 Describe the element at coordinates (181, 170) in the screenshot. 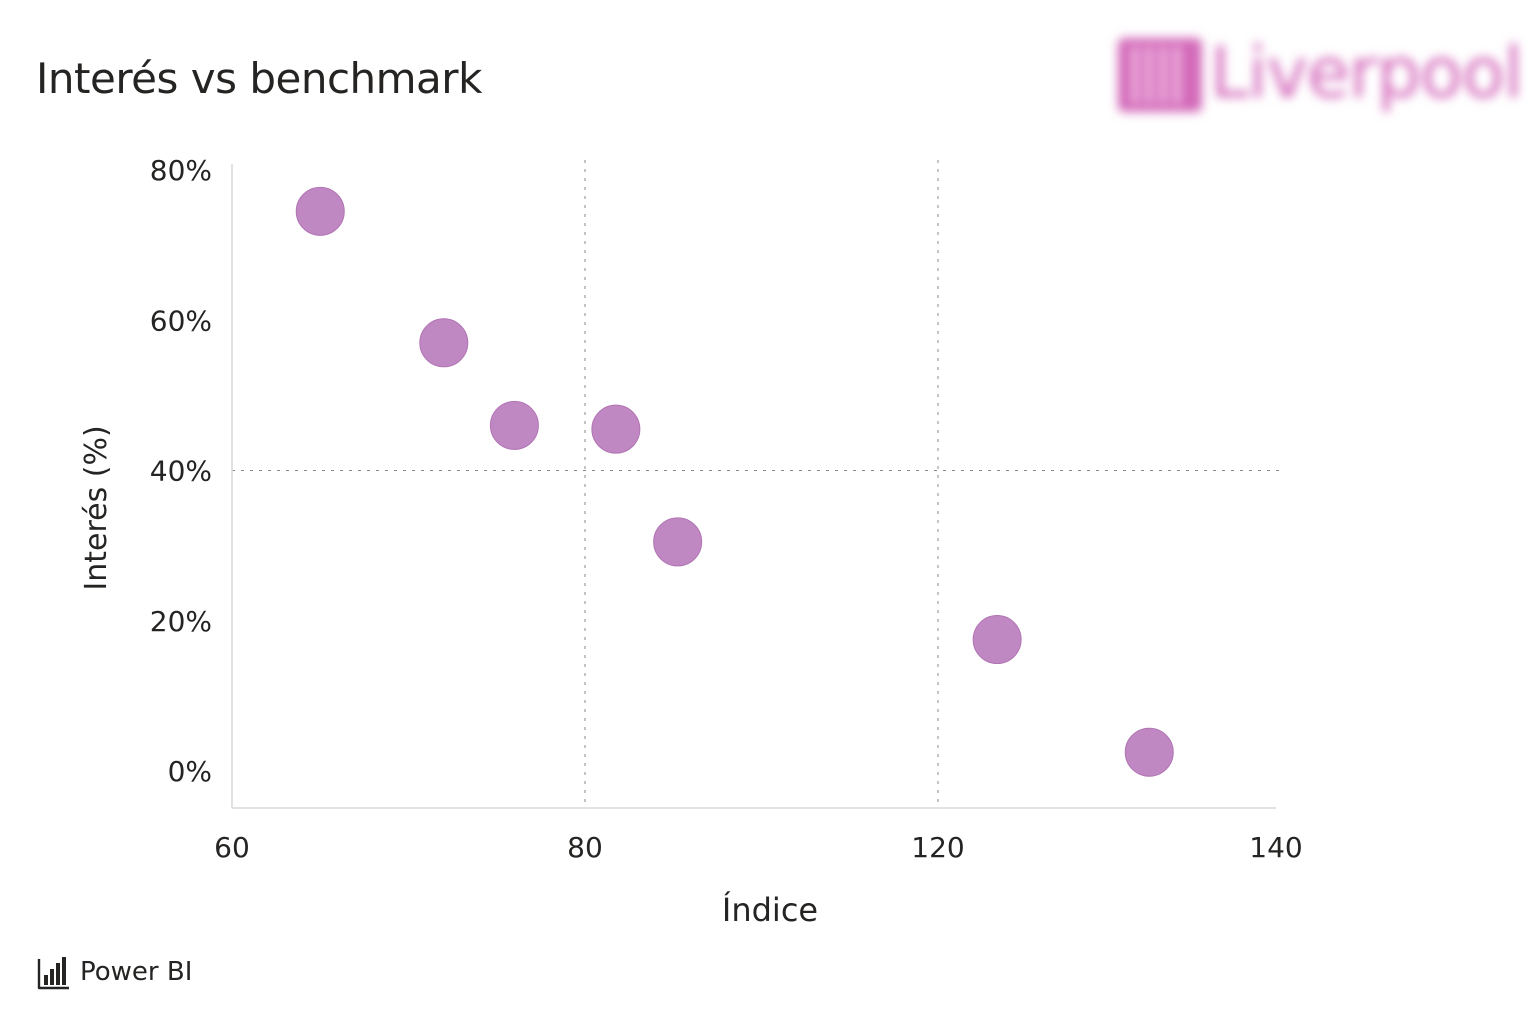

I see `y-tick-label: 80%` at that location.